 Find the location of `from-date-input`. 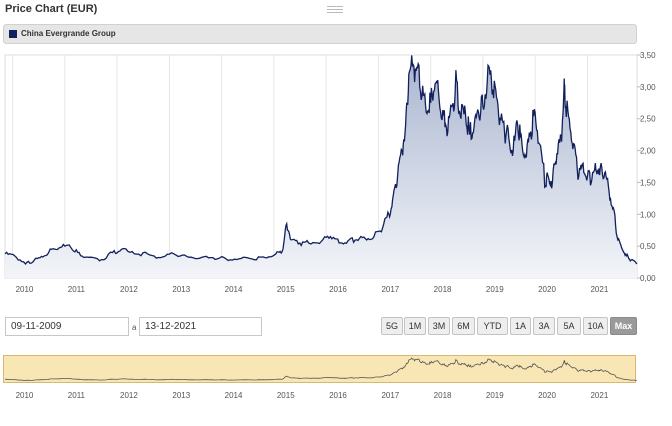

from-date-input is located at coordinates (67, 326).